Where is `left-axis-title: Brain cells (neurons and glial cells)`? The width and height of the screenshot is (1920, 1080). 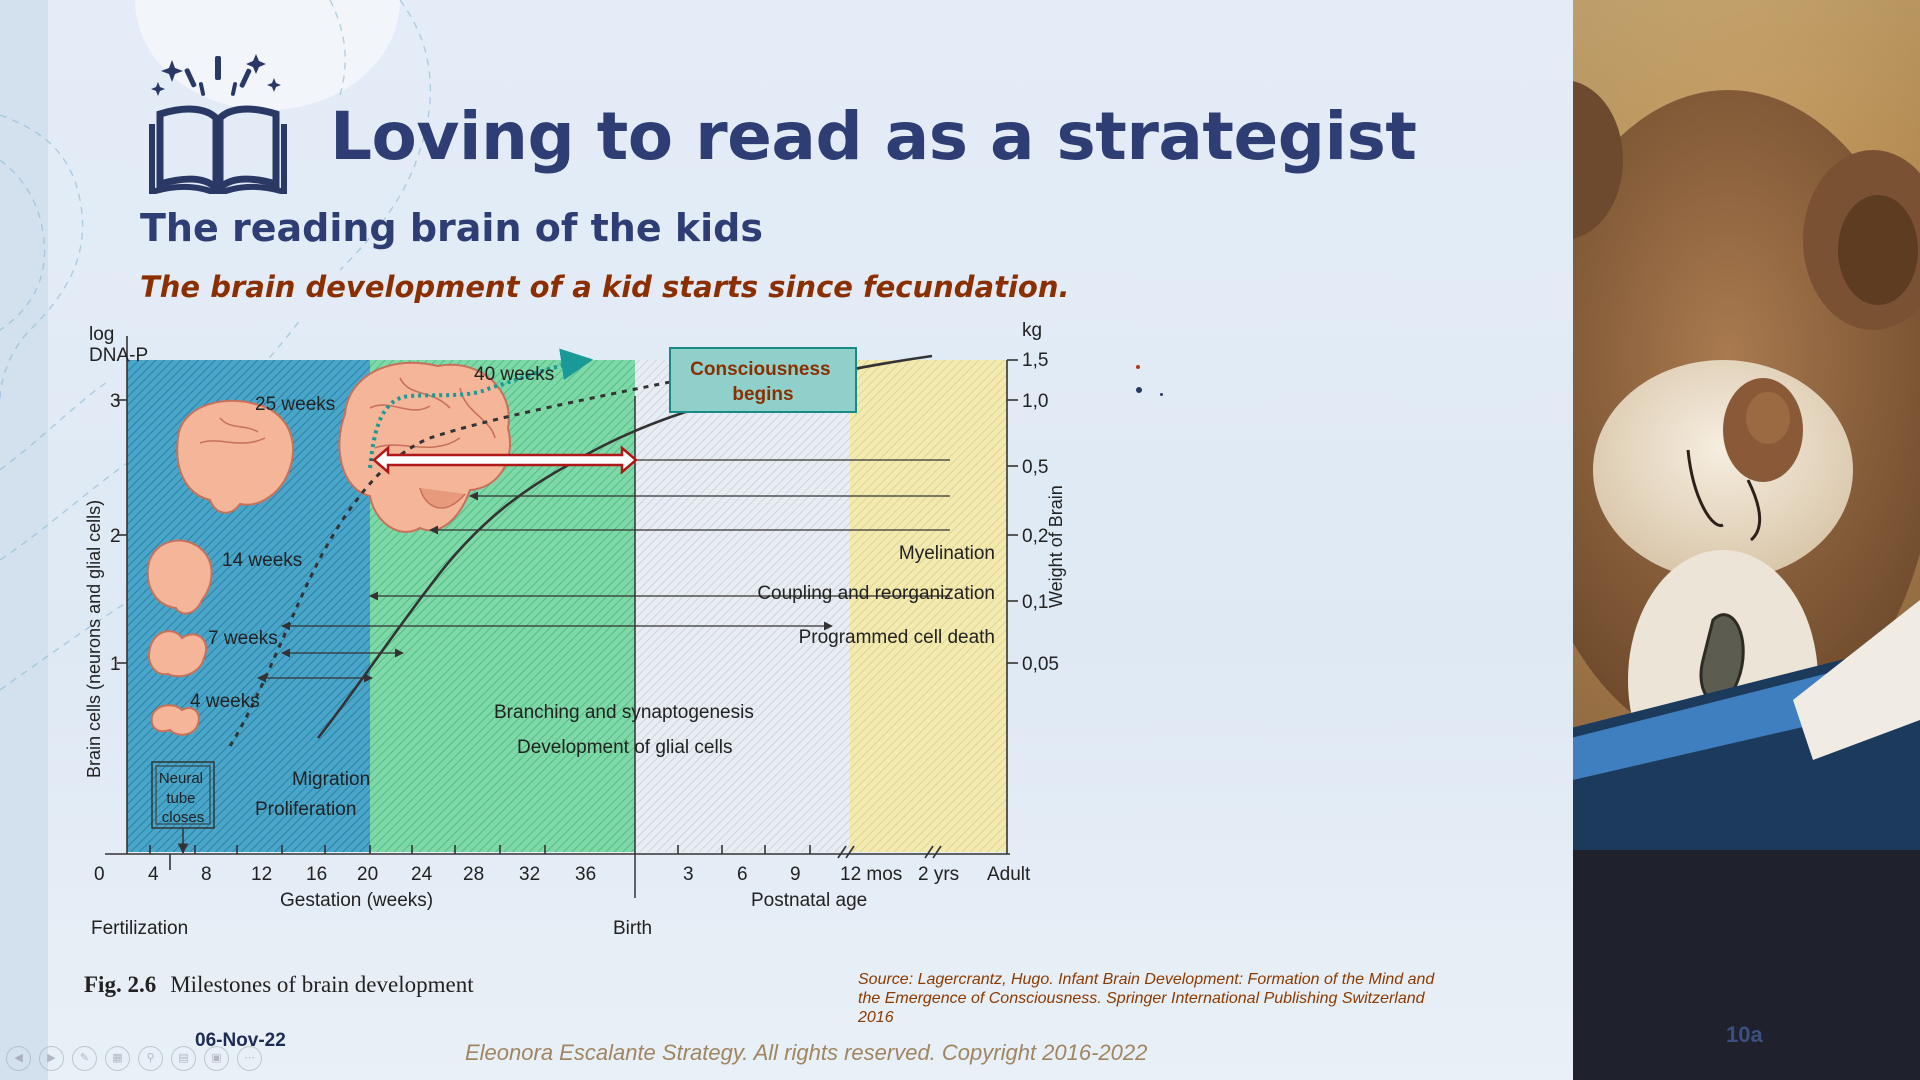
left-axis-title: Brain cells (neurons and glial cells) is located at coordinates (94, 639).